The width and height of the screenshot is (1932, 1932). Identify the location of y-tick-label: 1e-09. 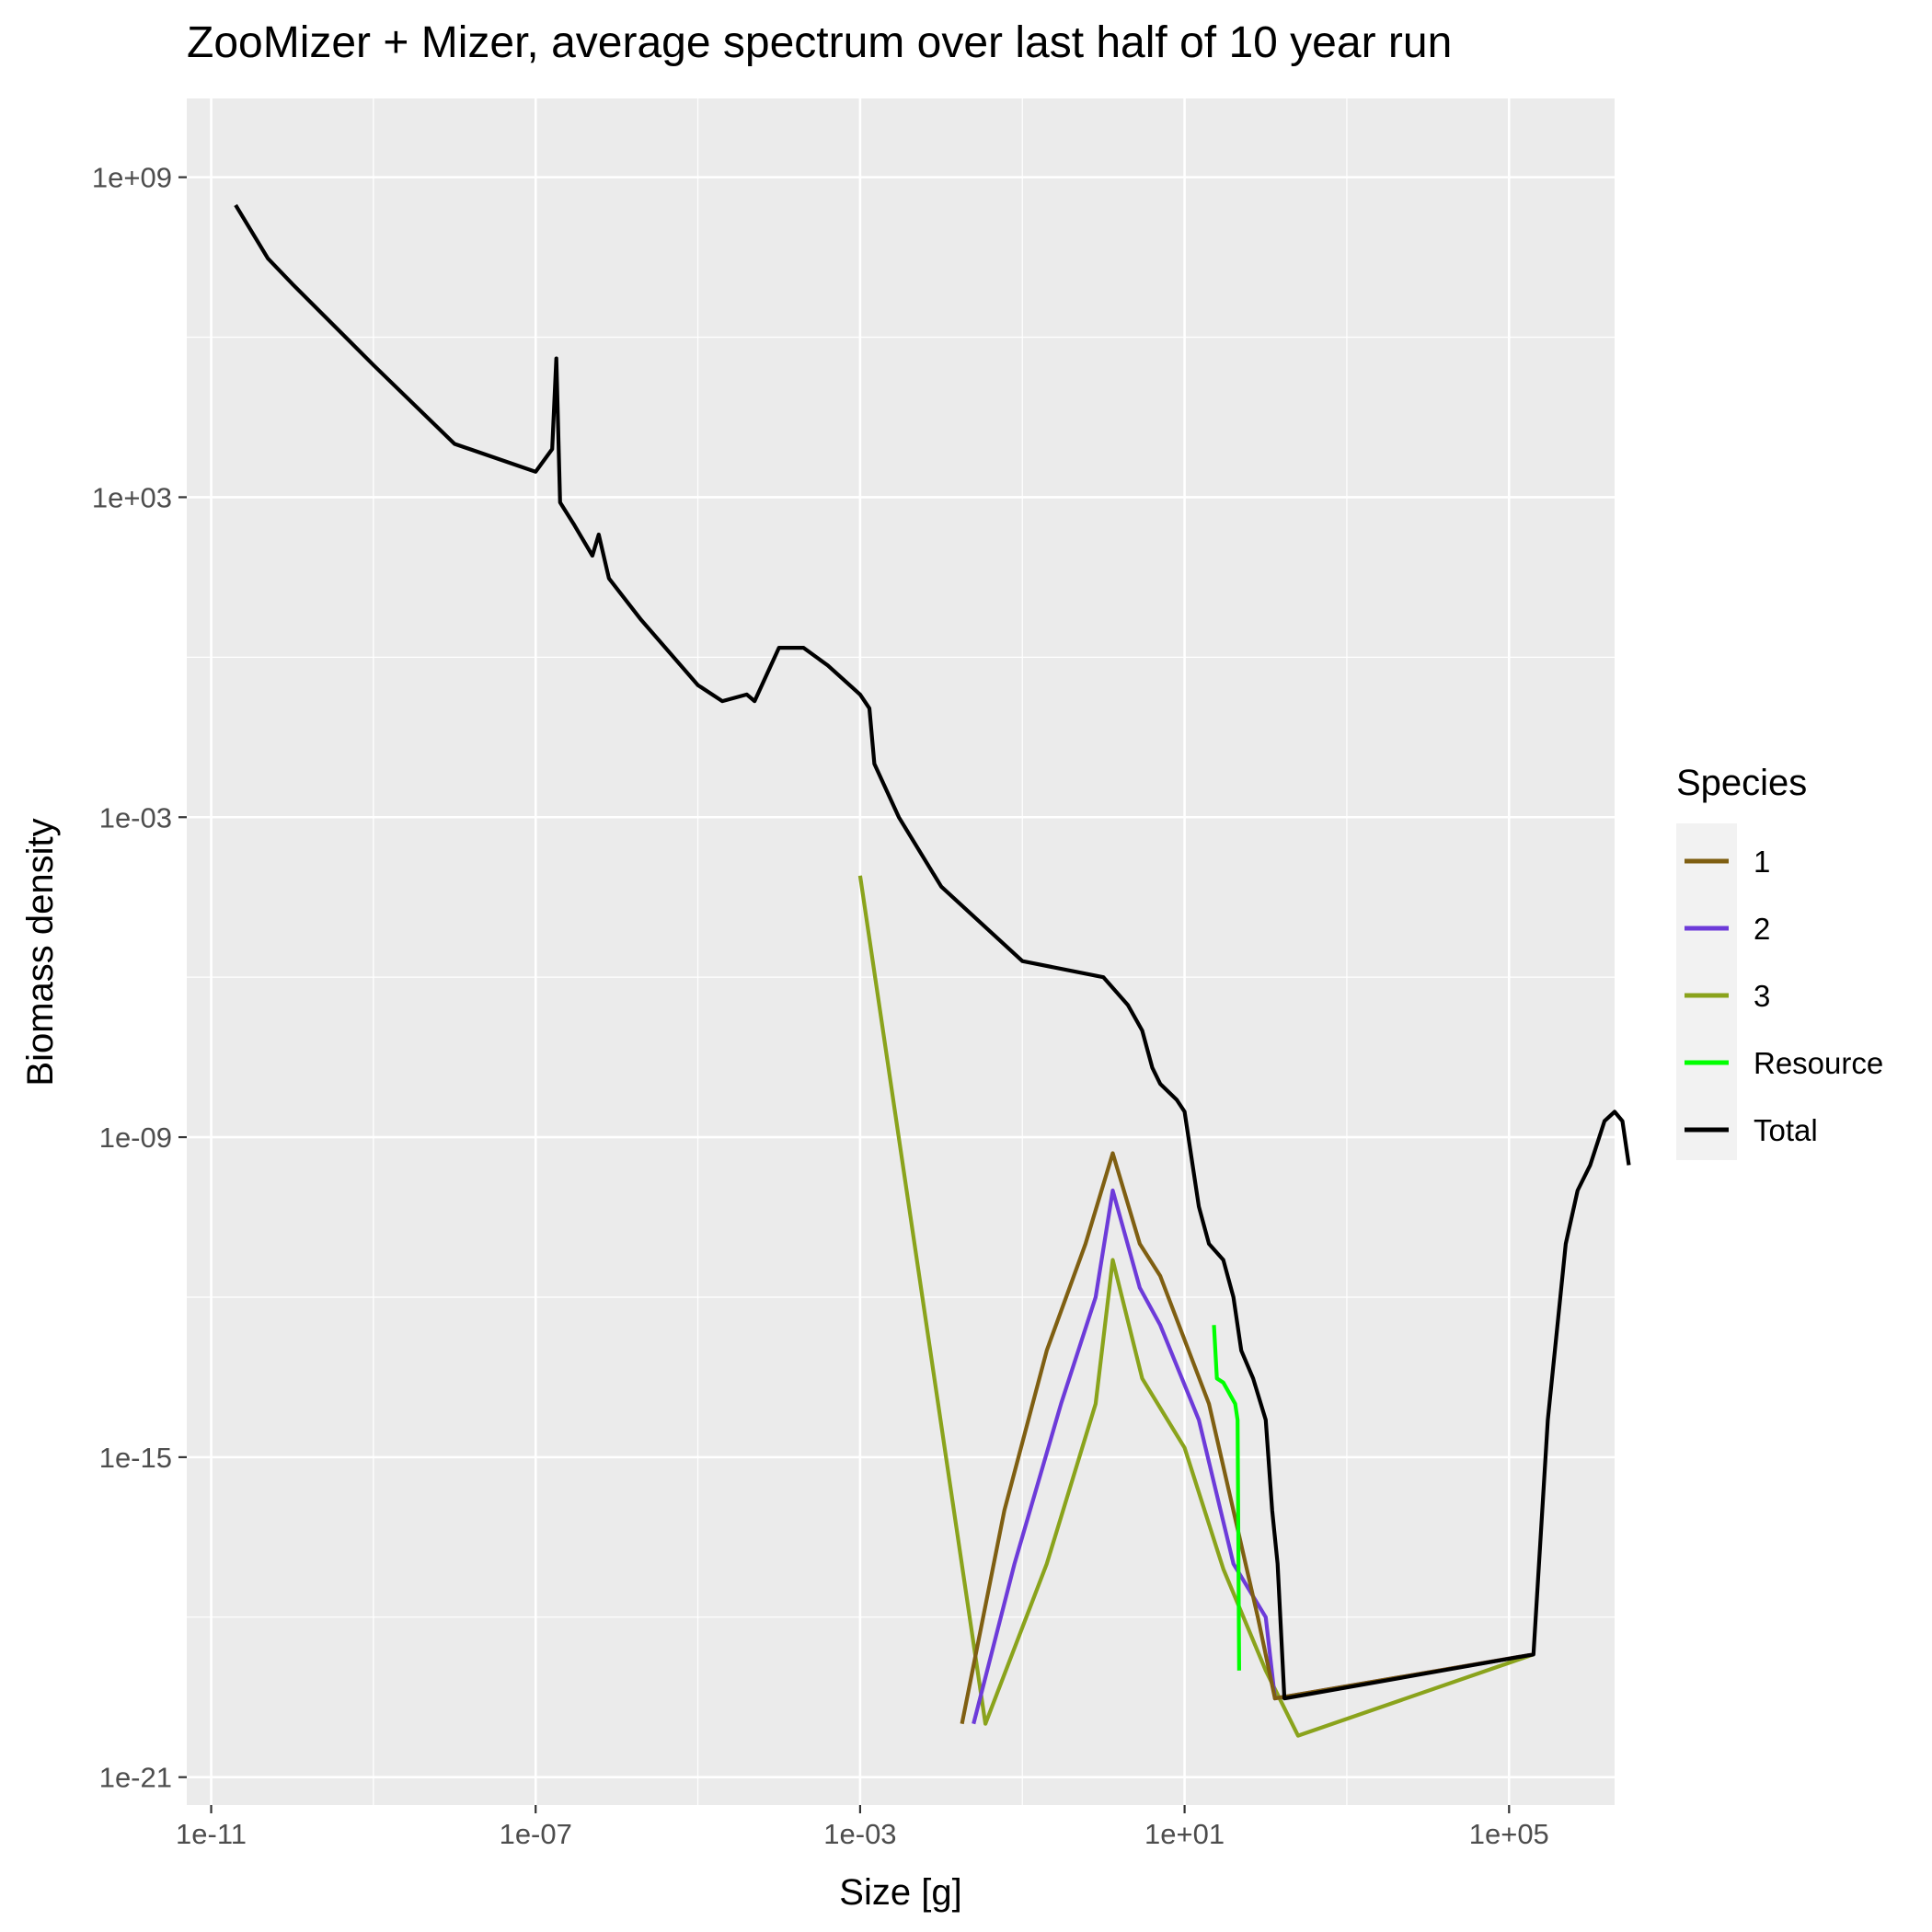
(135, 1137).